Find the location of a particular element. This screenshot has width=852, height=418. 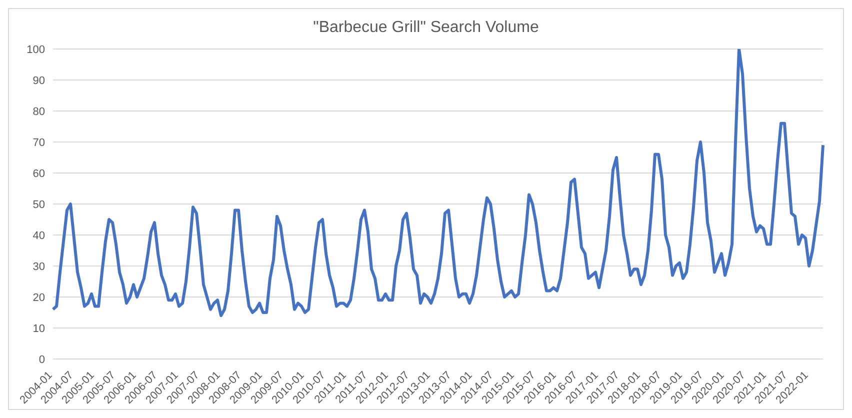

chart-title: "Barbecue Grill" Search Volume is located at coordinates (426, 28).